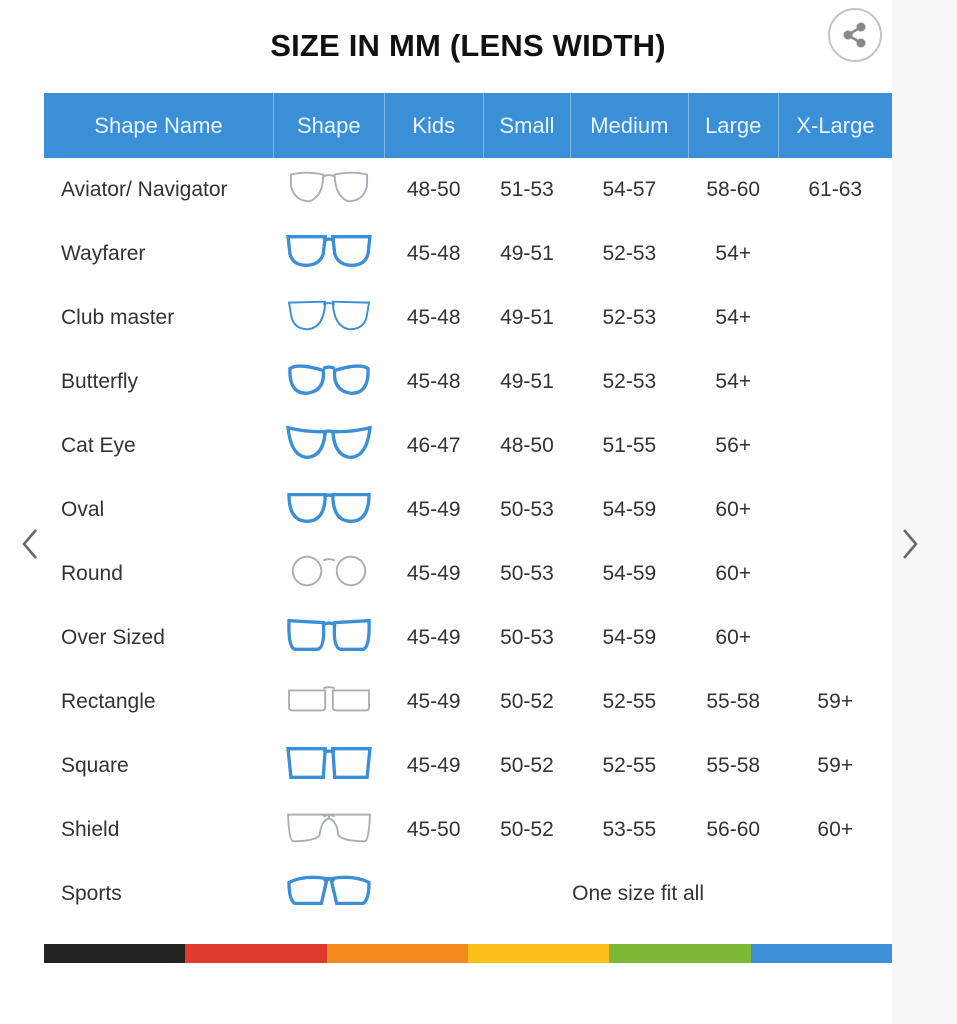 The width and height of the screenshot is (957, 1024). What do you see at coordinates (31, 544) in the screenshot?
I see `chevron-left-icon` at bounding box center [31, 544].